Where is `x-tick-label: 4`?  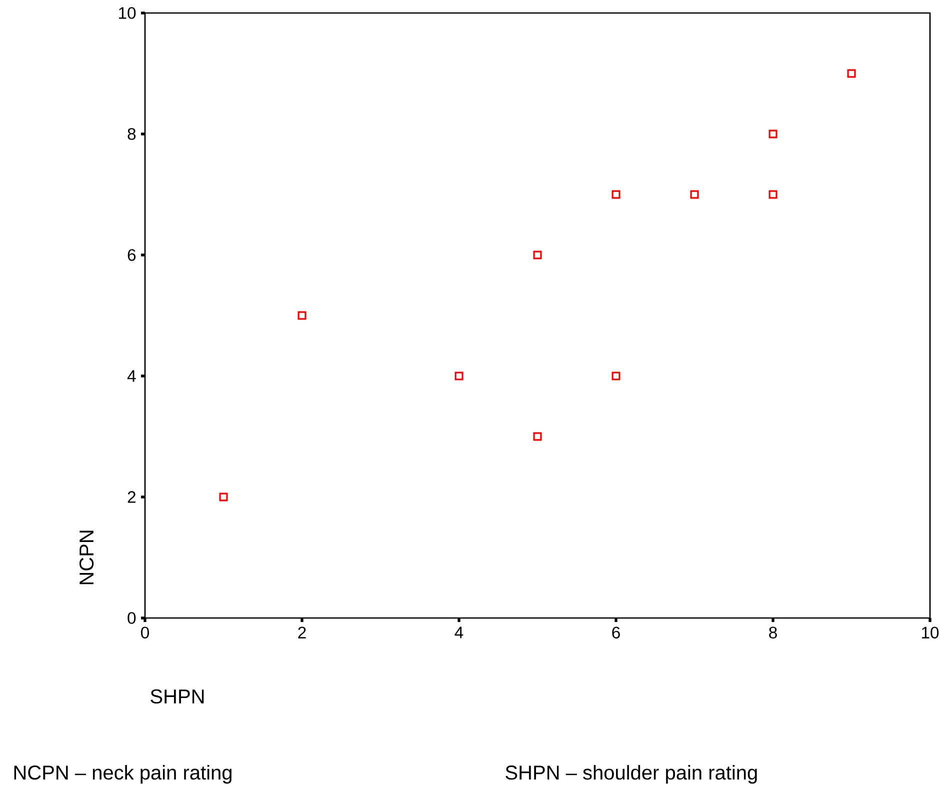 x-tick-label: 4 is located at coordinates (459, 632).